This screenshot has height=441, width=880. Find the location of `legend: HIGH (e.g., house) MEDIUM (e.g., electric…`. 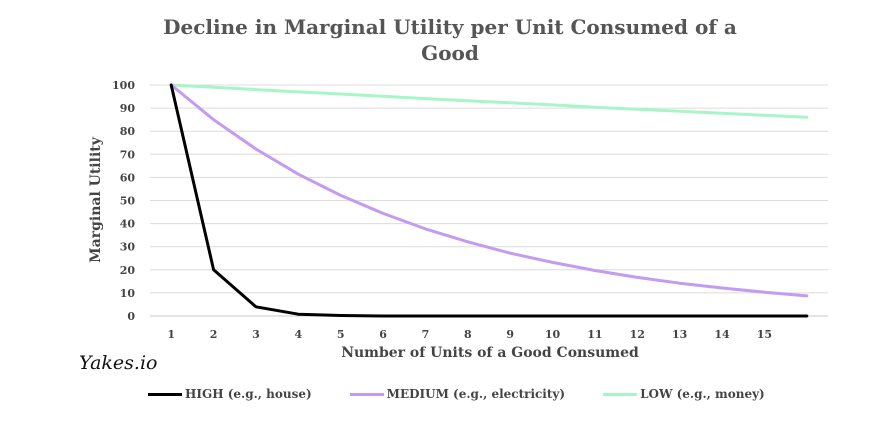

legend: HIGH (e.g., house) MEDIUM (e.g., electric… is located at coordinates (475, 394).